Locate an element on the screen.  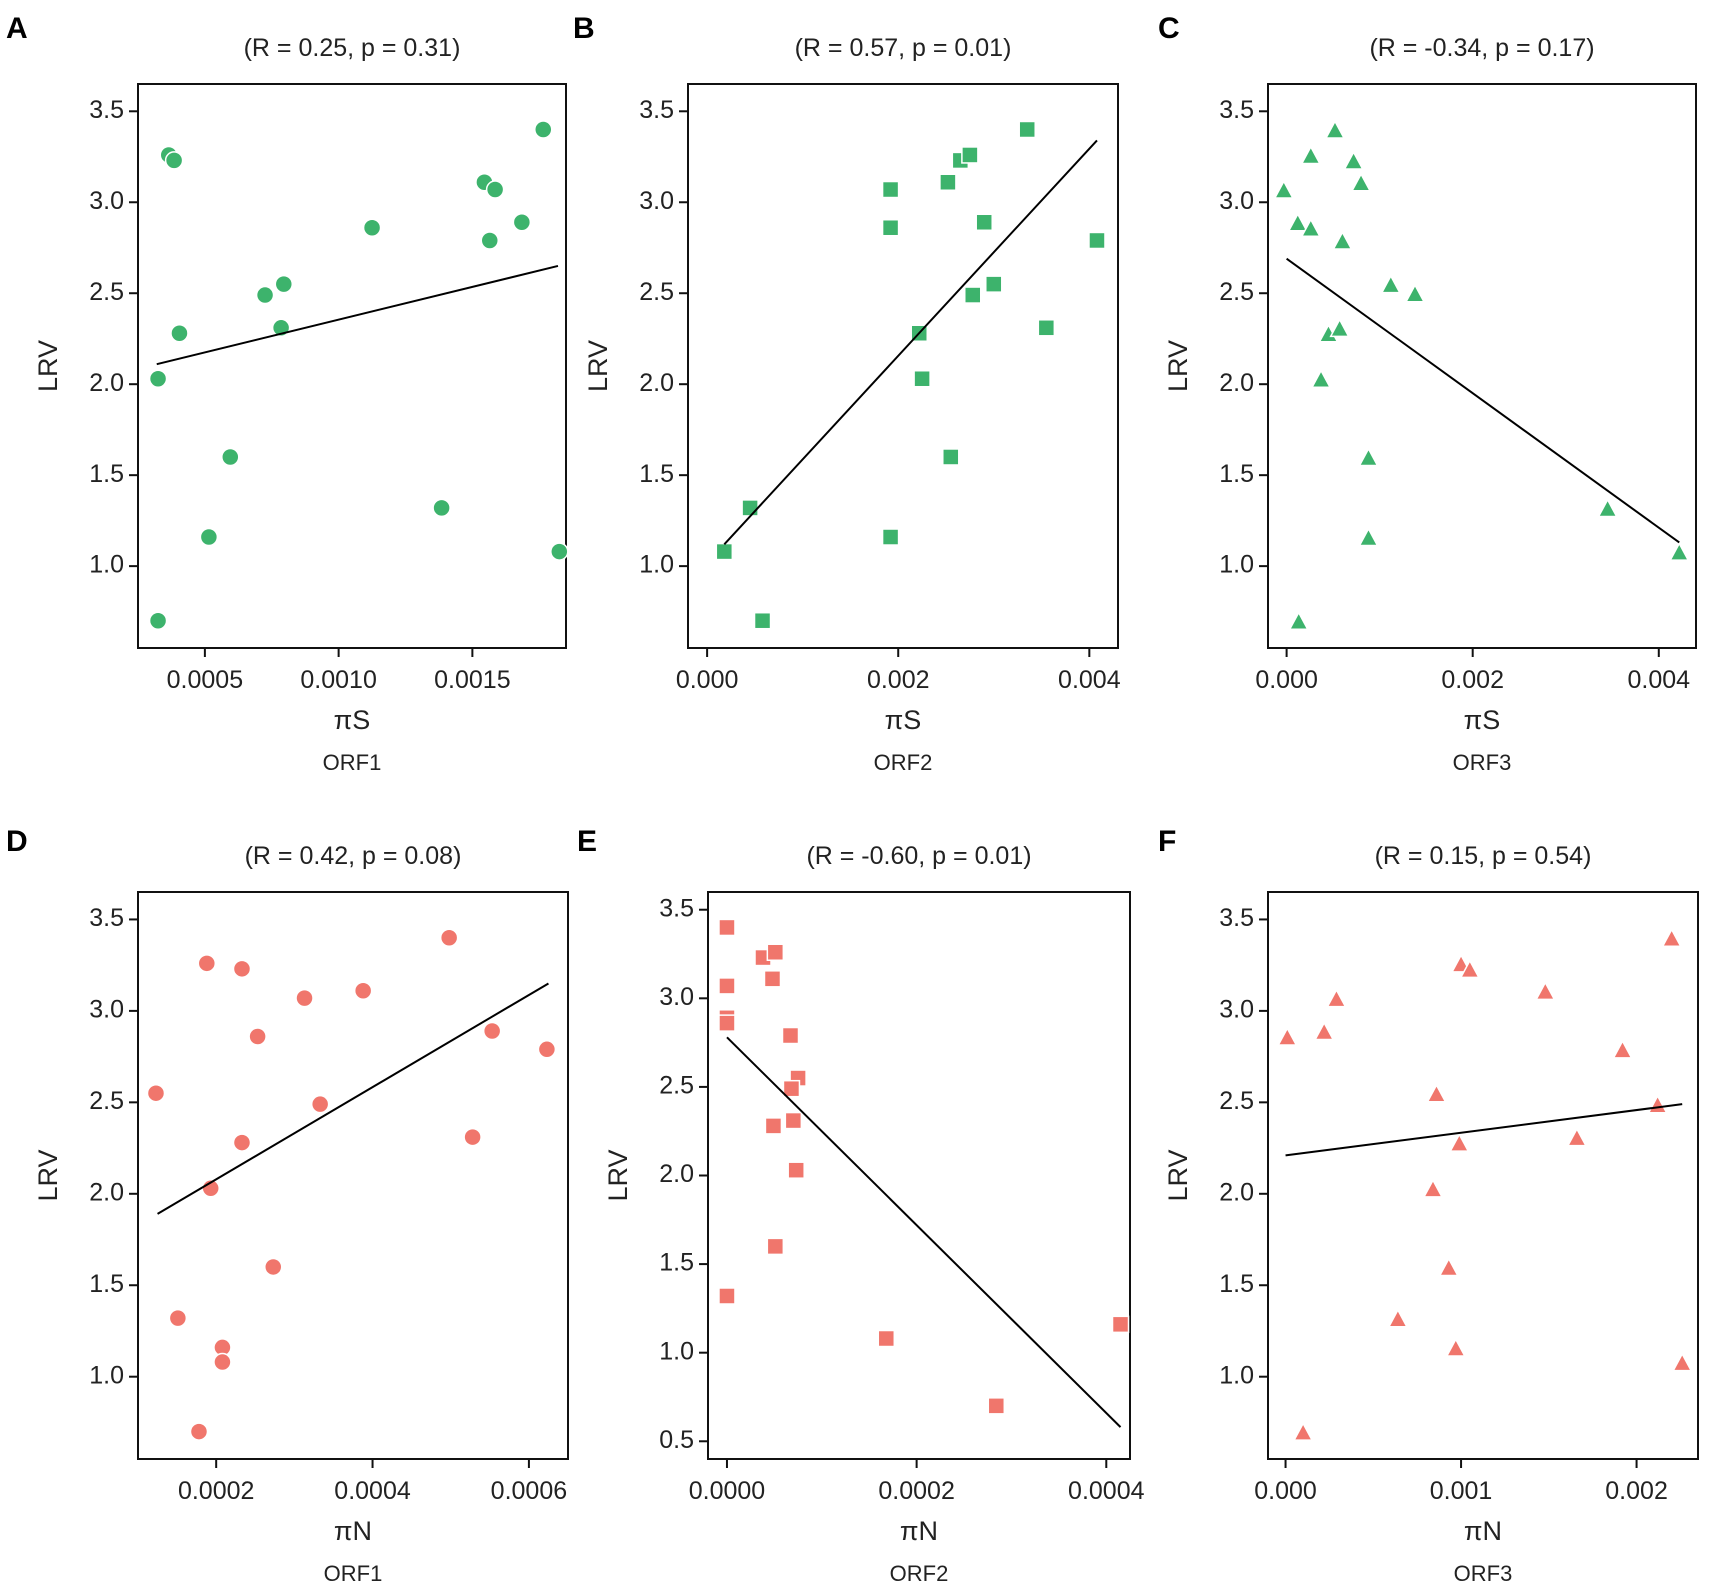
orf-label: ORF3 is located at coordinates (1482, 762).